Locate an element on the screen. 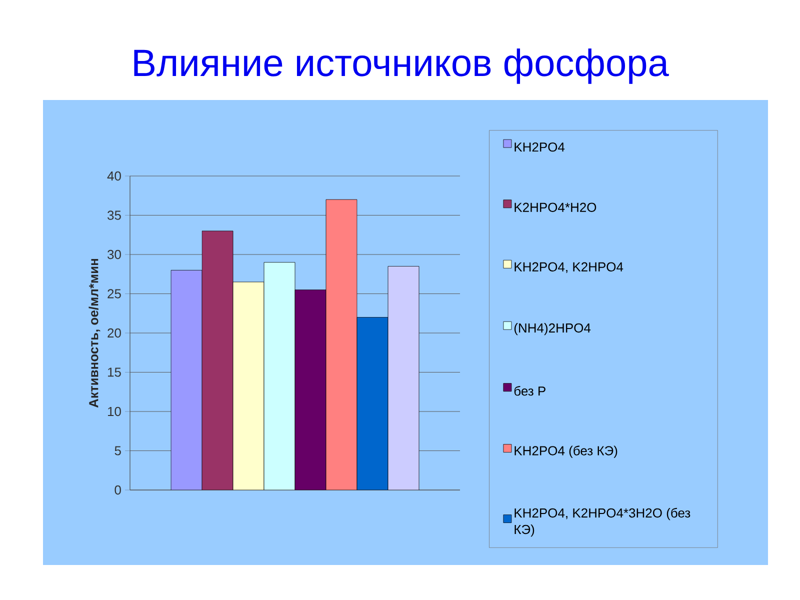 This screenshot has height=600, width=800. y-tick-label: 15 is located at coordinates (114, 372).